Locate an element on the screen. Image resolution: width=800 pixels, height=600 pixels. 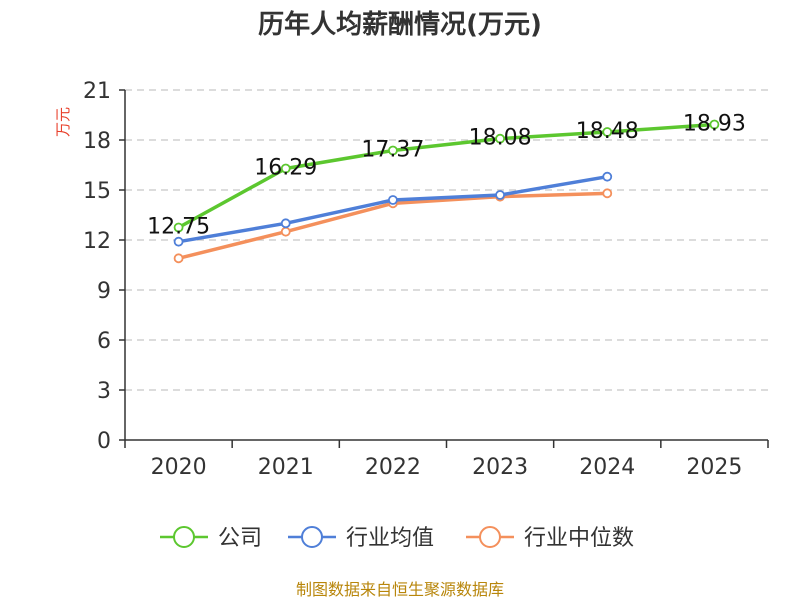
y-axis-label: 万元 is located at coordinates (63, 122).